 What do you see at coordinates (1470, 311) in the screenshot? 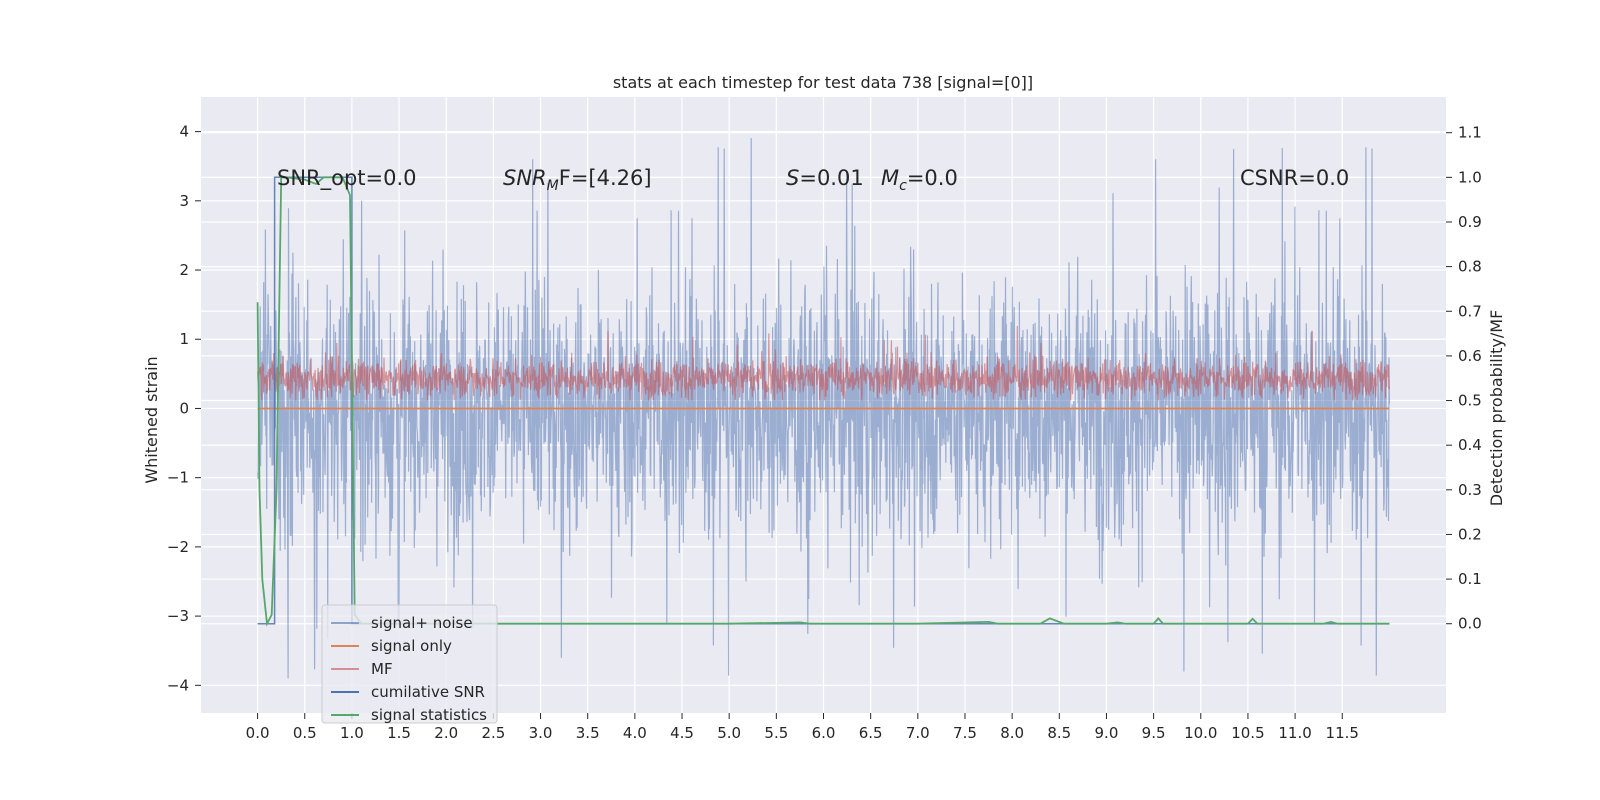
I see `y-right-tick-label: 0.7` at bounding box center [1470, 311].